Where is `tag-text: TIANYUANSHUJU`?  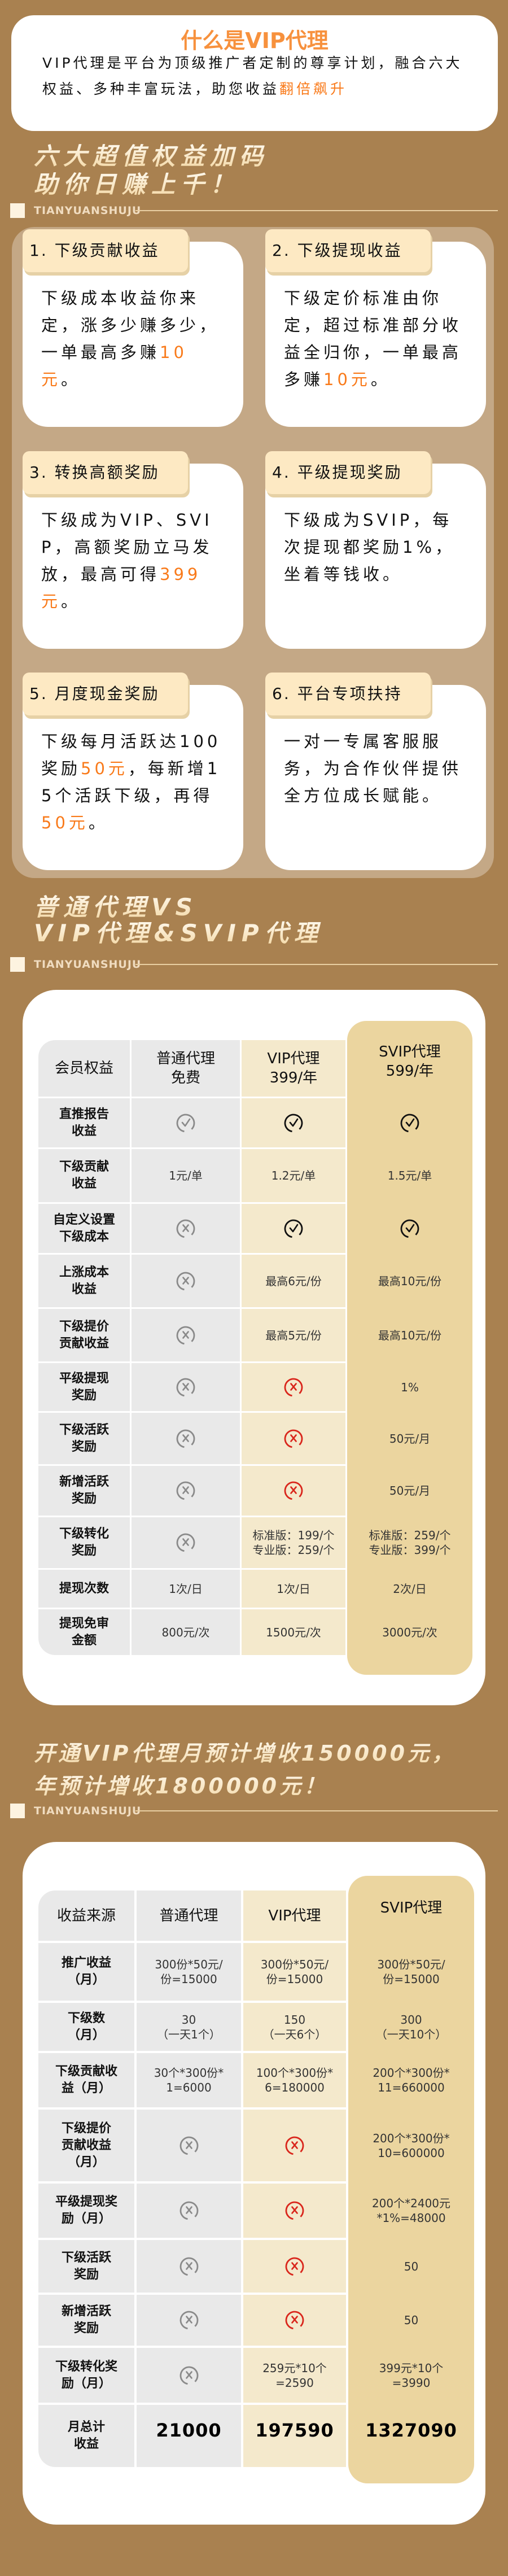
tag-text: TIANYUANSHUJU is located at coordinates (88, 964).